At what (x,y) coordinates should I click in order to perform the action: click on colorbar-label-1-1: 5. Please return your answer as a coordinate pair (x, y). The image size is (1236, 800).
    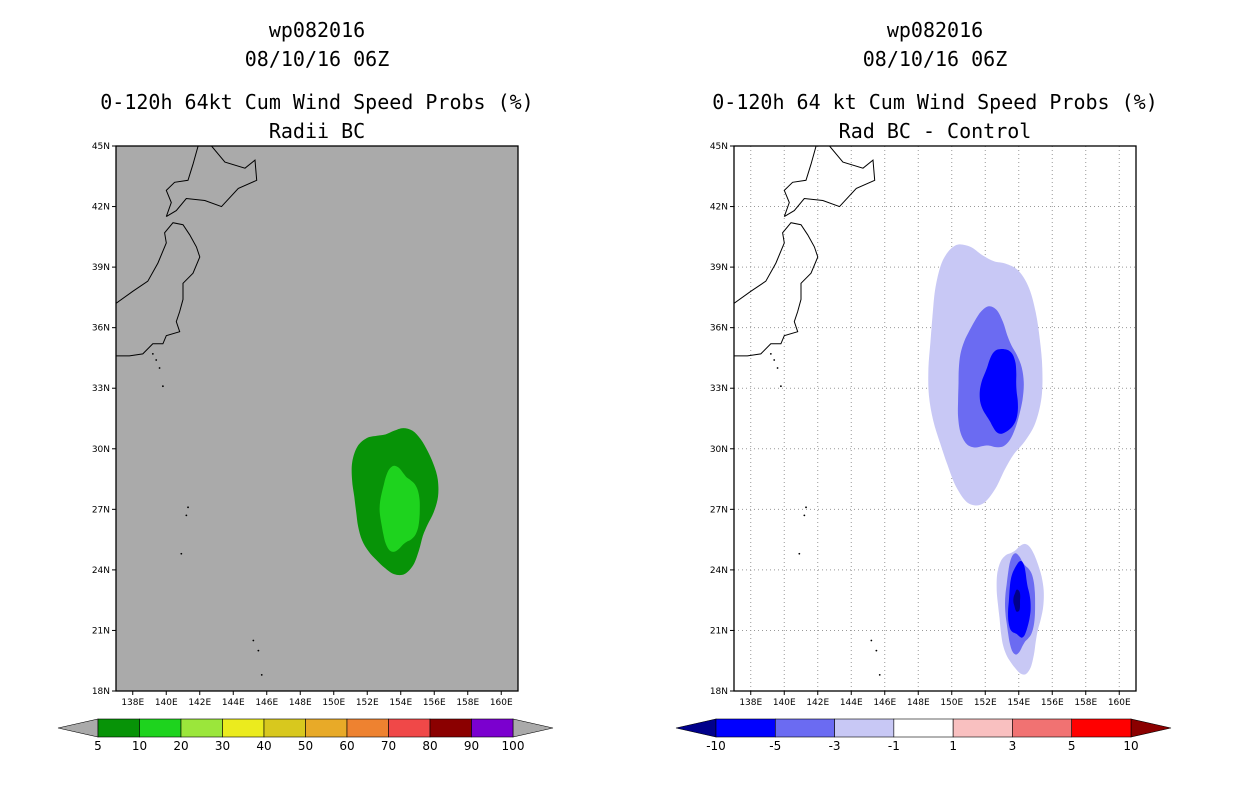
    Looking at the image, I should click on (98, 746).